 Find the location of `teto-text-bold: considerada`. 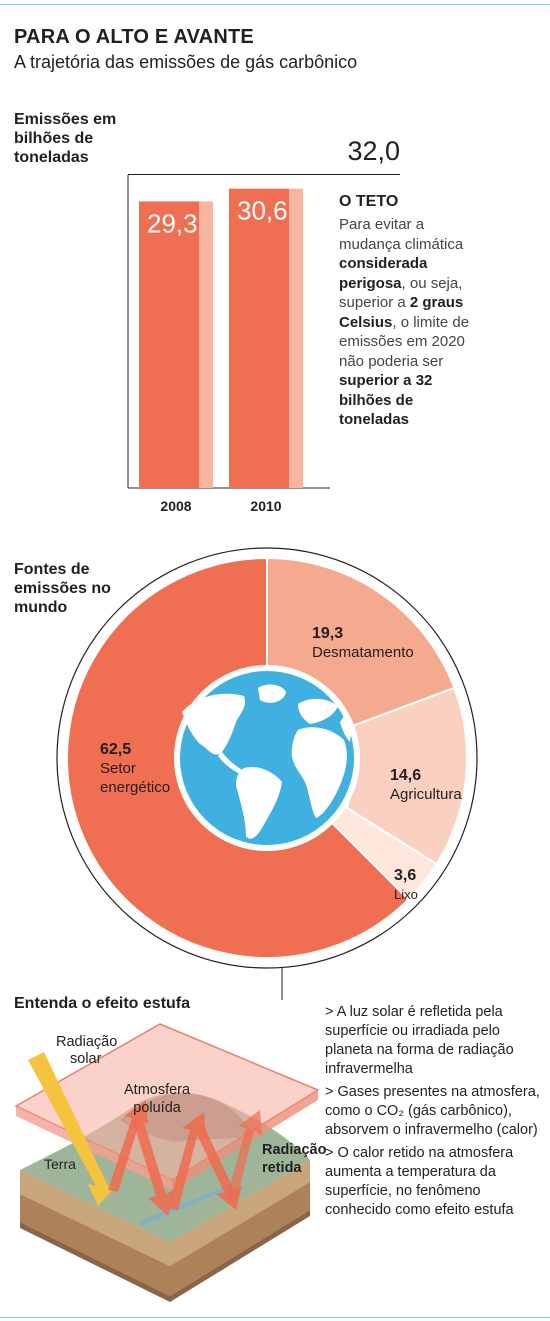

teto-text-bold: considerada is located at coordinates (383, 263).